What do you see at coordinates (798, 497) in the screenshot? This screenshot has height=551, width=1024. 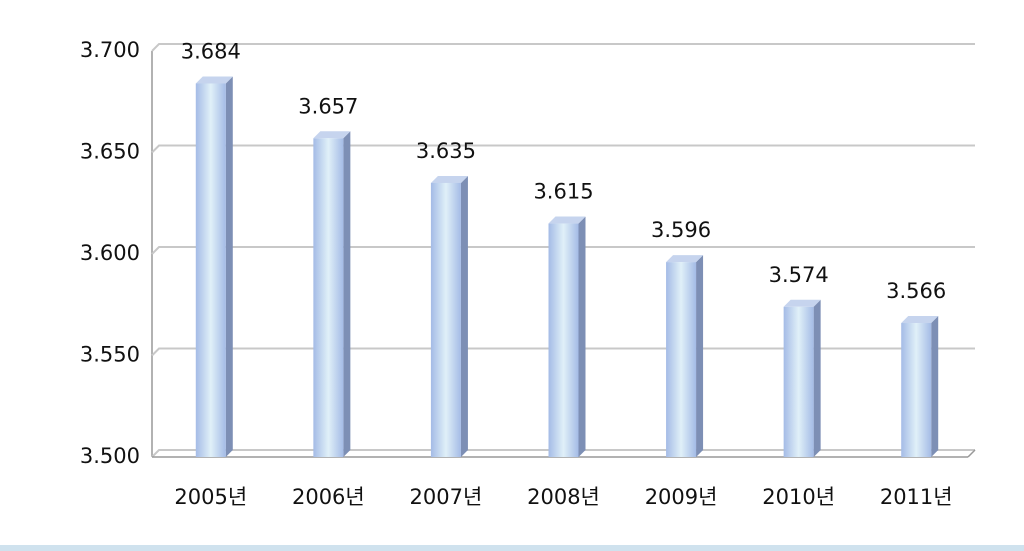 I see `x-tick-label: 2010년` at bounding box center [798, 497].